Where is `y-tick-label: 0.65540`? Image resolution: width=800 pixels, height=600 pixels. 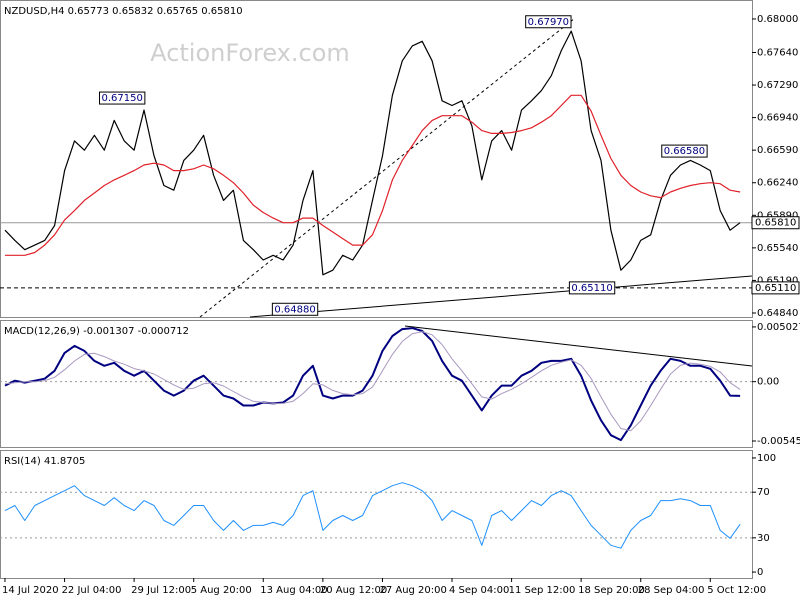 y-tick-label: 0.65540 is located at coordinates (777, 248).